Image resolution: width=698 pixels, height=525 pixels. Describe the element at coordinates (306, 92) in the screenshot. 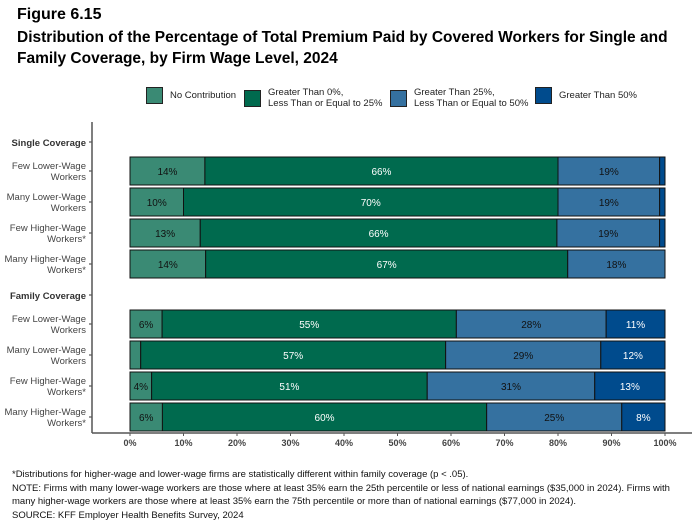

I see `legend-label: Greater Than 0%,` at that location.